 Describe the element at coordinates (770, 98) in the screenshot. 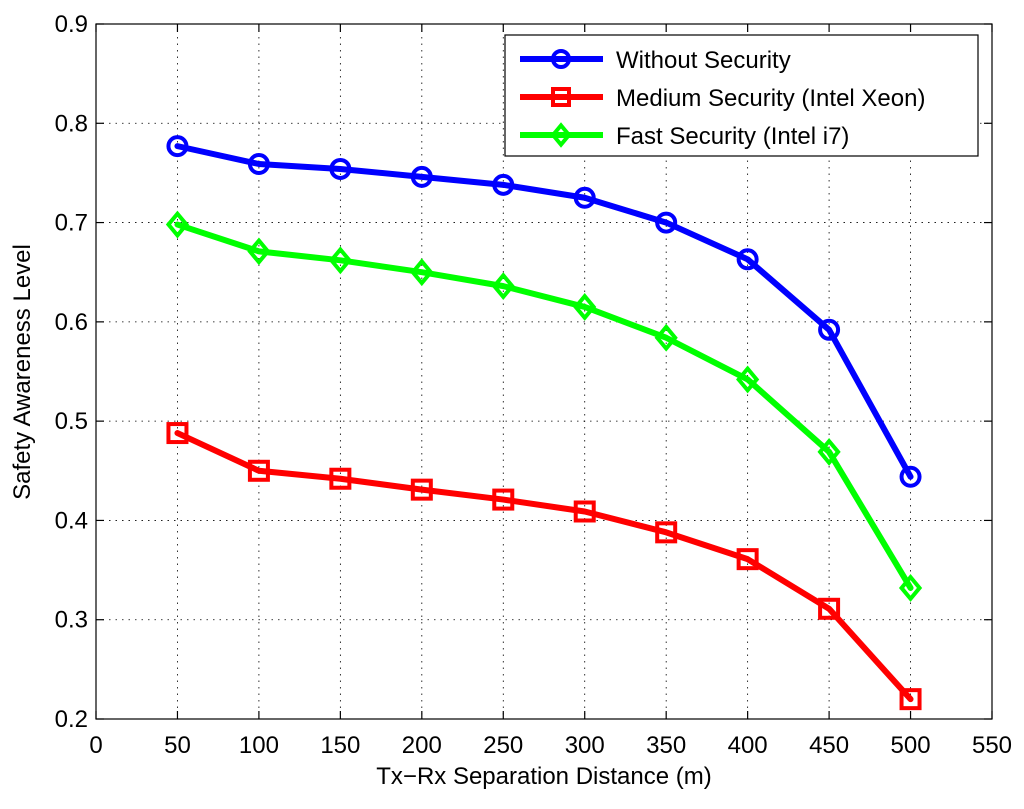

I see `legend-label-medium-security: Medium Security (Intel Xeon)` at that location.